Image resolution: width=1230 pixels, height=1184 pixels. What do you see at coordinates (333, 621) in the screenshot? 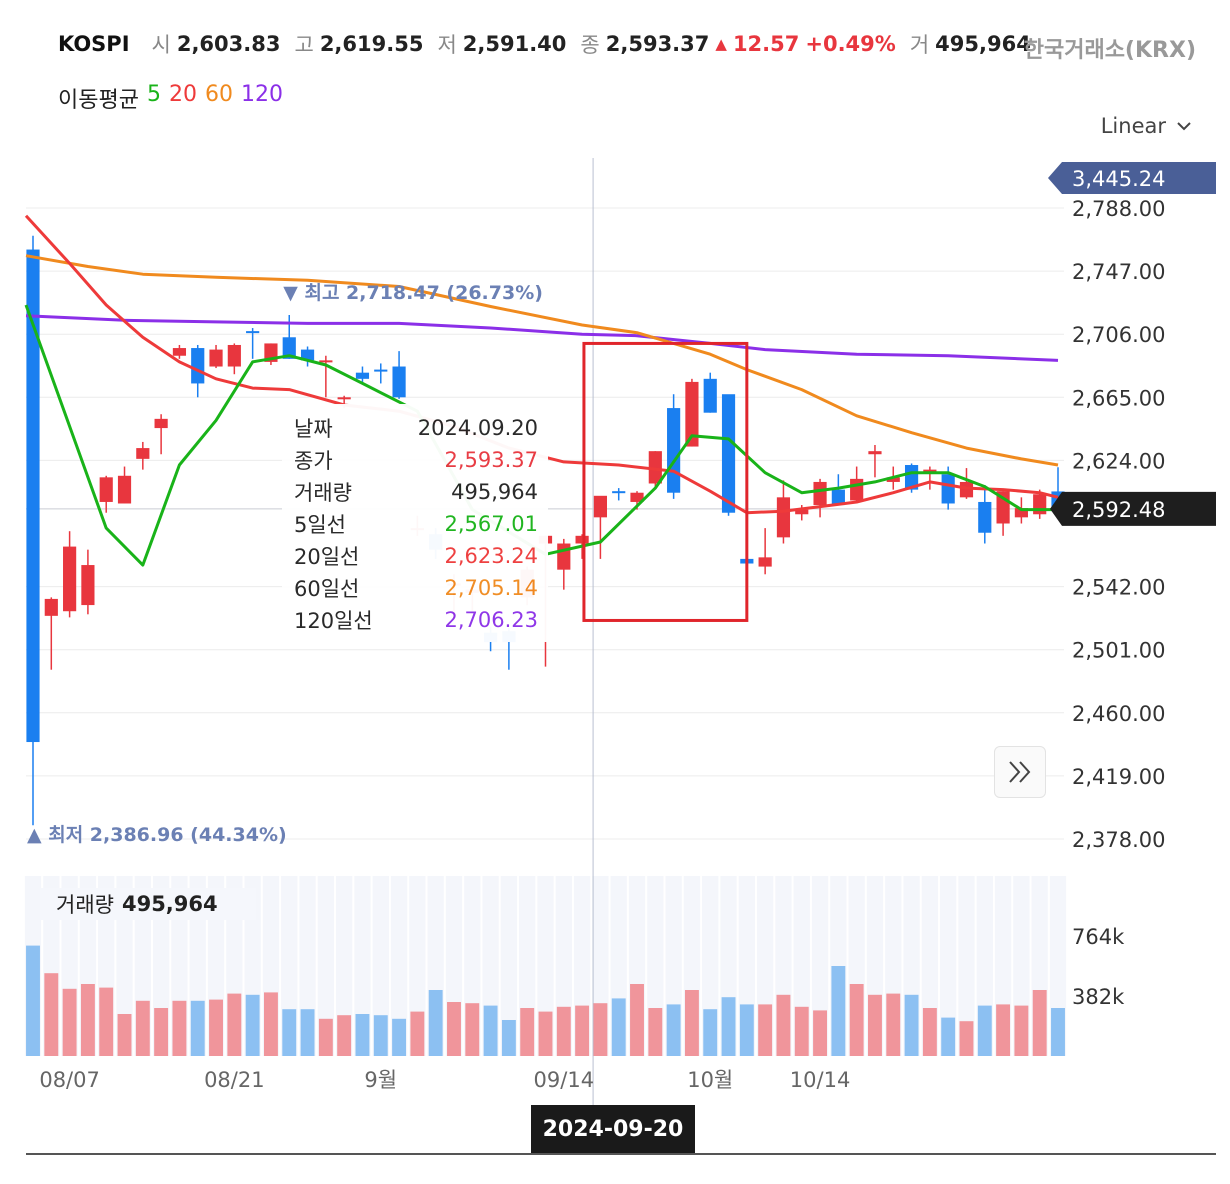
I see `tooltip-label: 120일선` at bounding box center [333, 621].